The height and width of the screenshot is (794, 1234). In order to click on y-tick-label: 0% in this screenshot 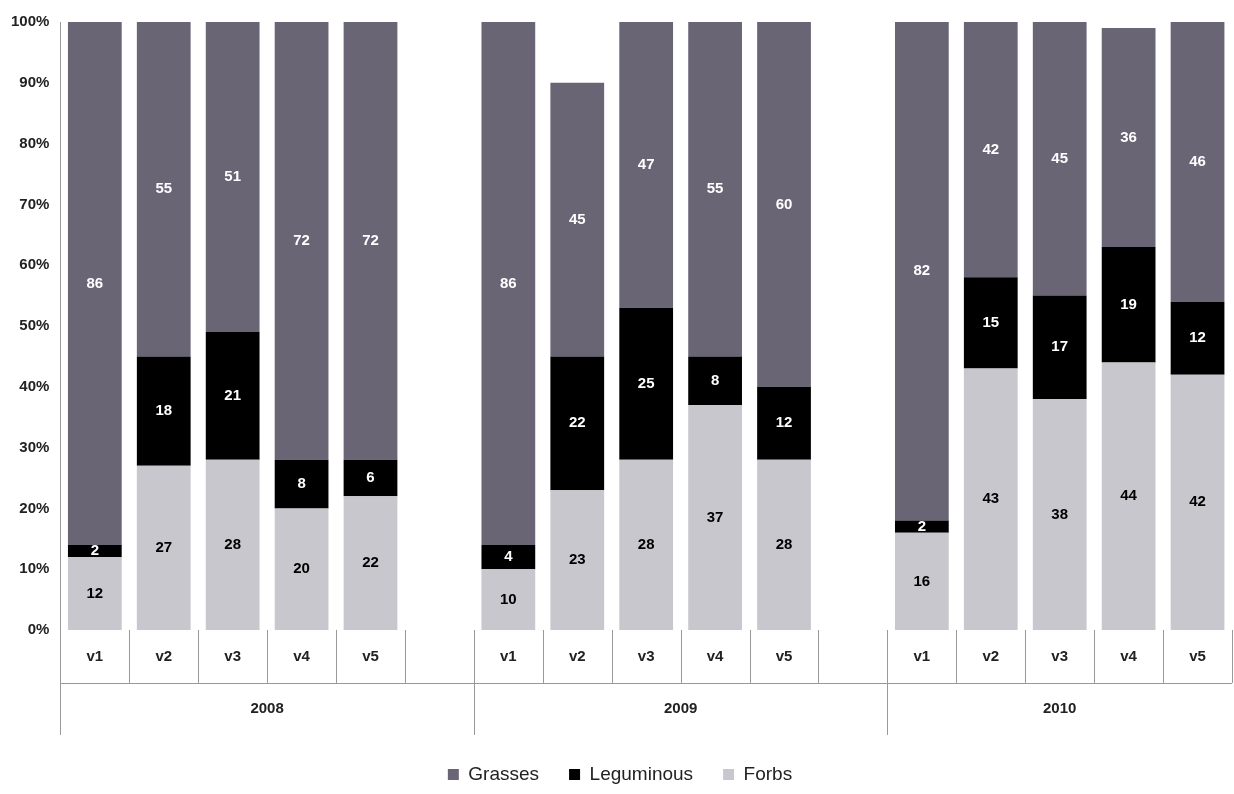, I will do `click(38, 629)`.